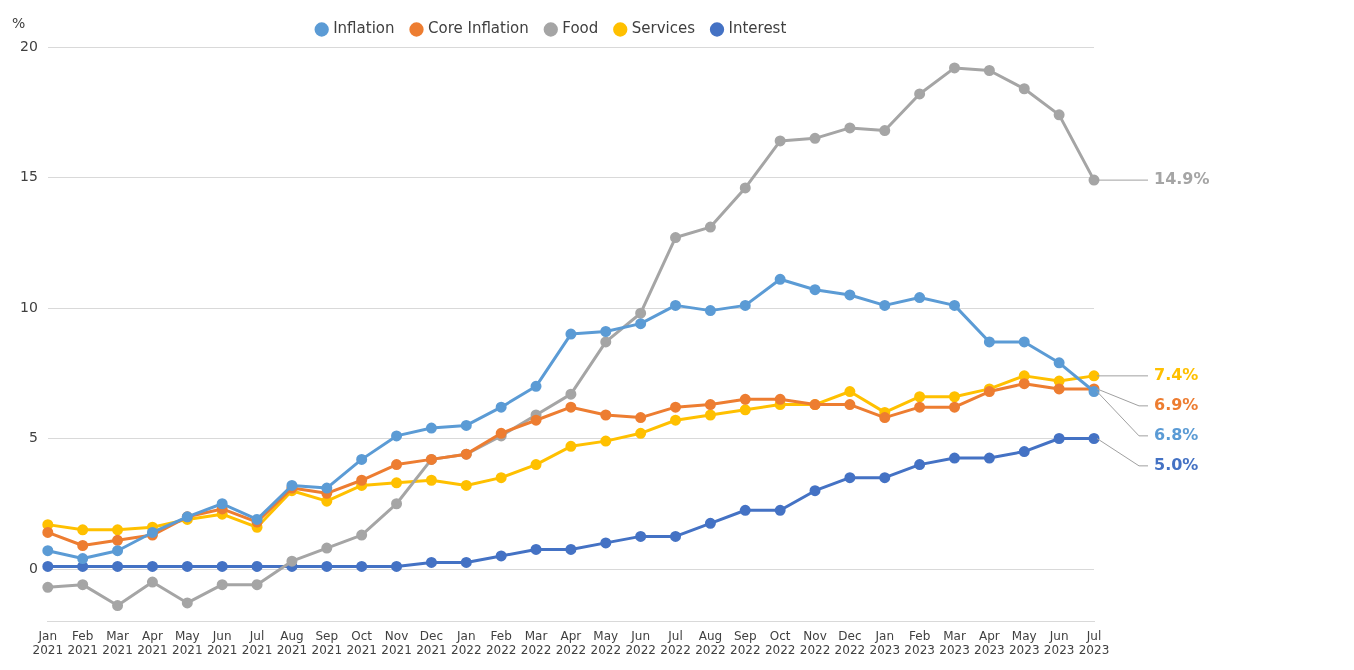 The height and width of the screenshot is (670, 1354). What do you see at coordinates (28, 306) in the screenshot?
I see `y-tick-label: 10` at bounding box center [28, 306].